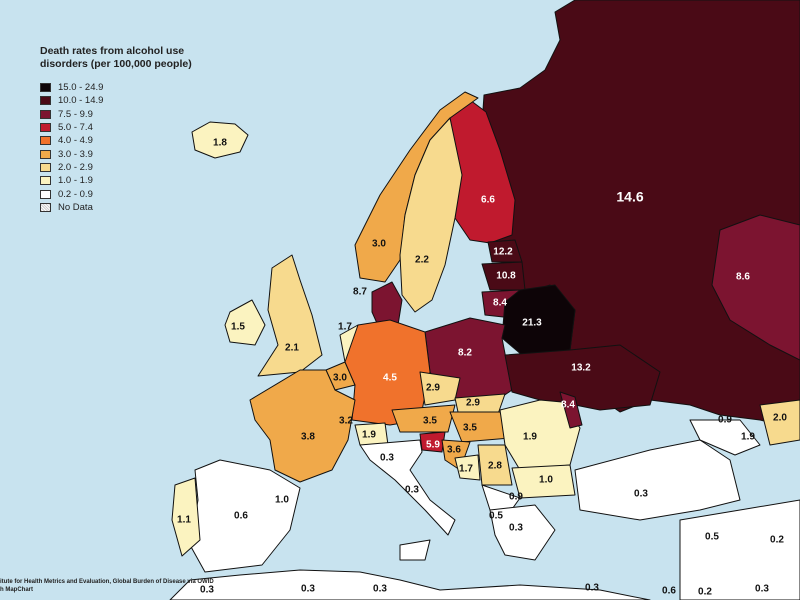  I want to click on value-label: 4.5, so click(390, 378).